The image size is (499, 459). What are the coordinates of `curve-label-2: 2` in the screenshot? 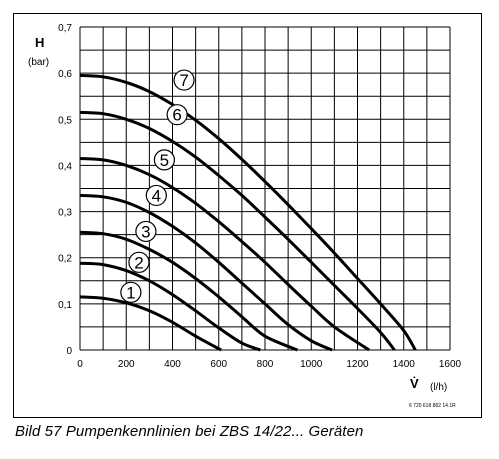 It's located at (139, 262).